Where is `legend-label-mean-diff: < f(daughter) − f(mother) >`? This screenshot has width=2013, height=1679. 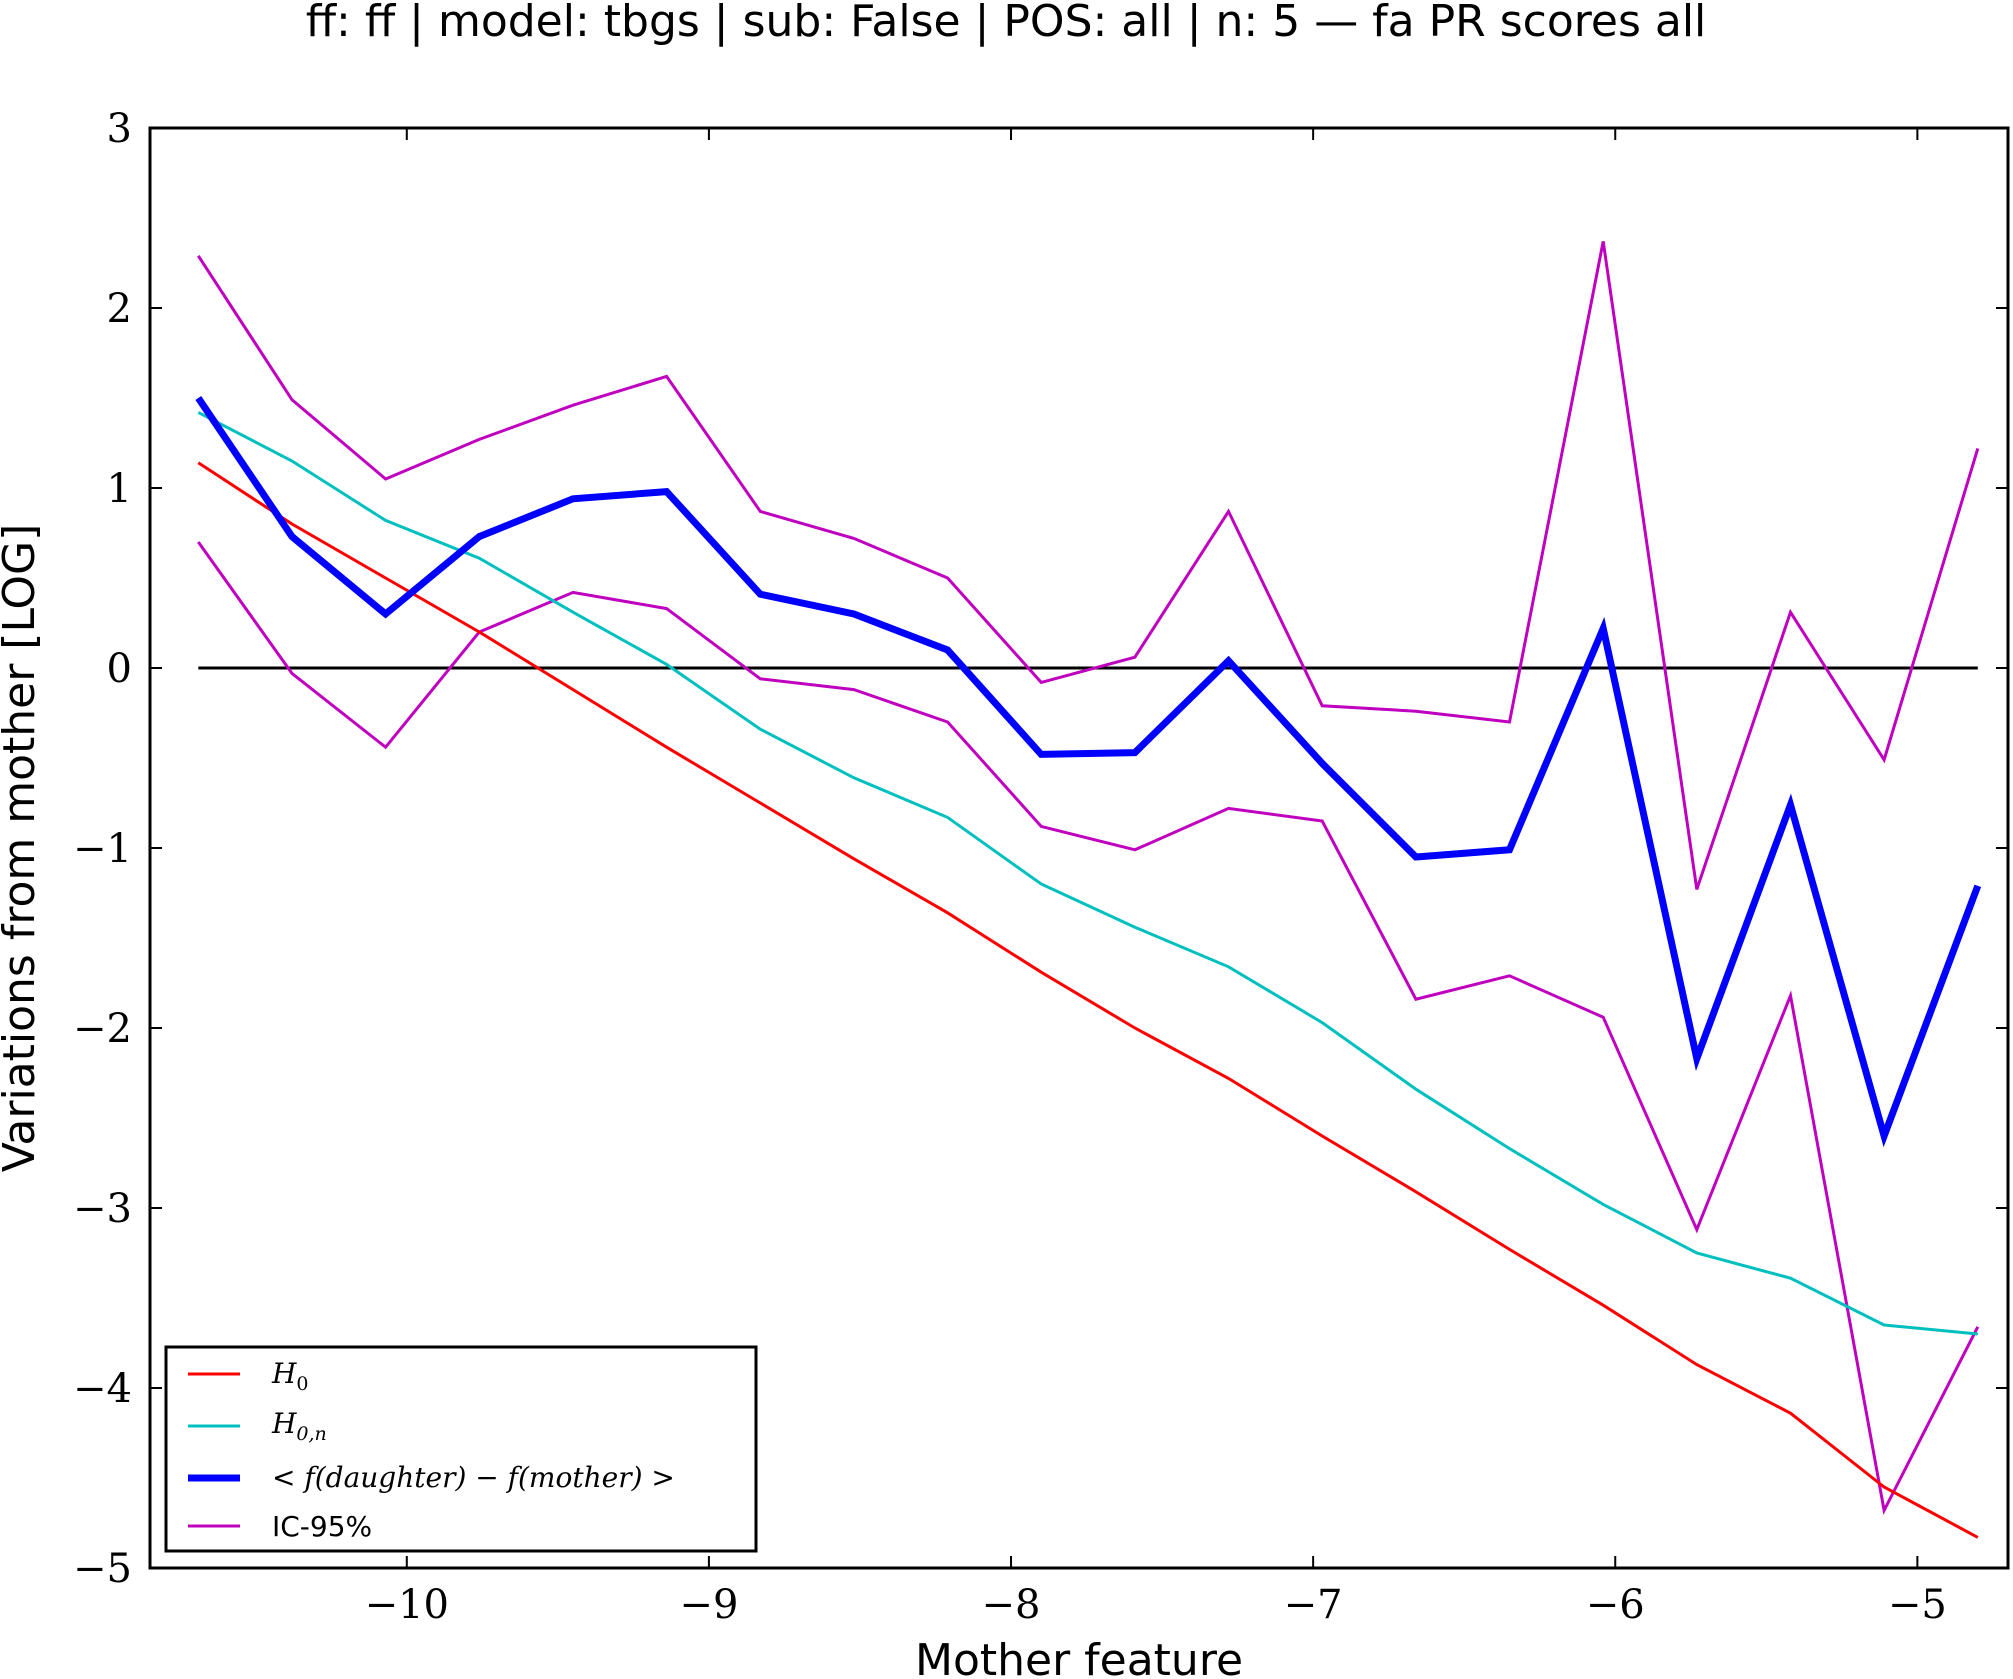 legend-label-mean-diff: < f(daughter) − f(mother) > is located at coordinates (473, 1477).